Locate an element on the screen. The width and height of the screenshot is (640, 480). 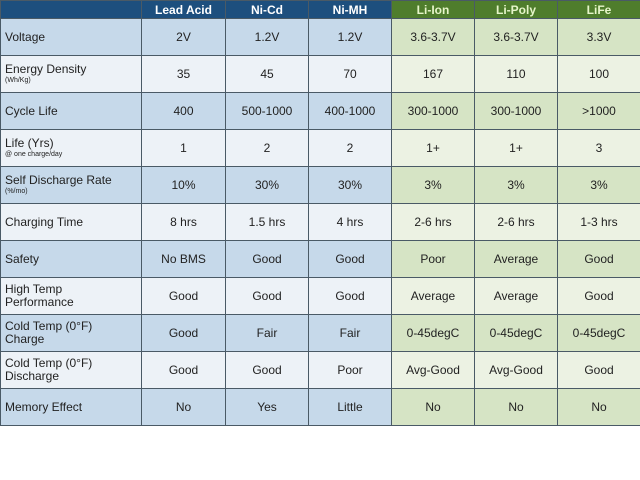
table-row: Energy Density (Wh/Kg) 35 45 70 167 110 100 is located at coordinates (320, 74).